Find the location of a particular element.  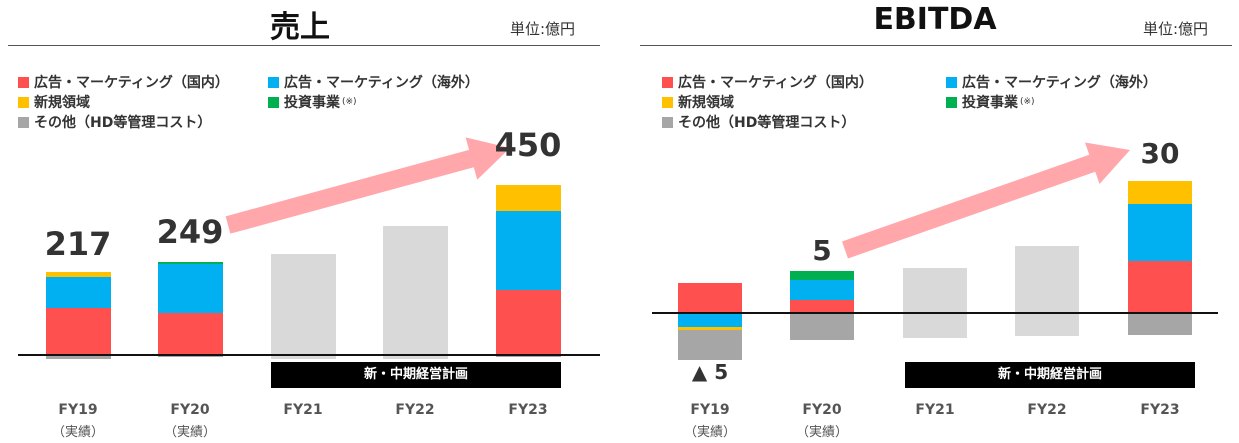

bar-total-label: ▲ 5 is located at coordinates (710, 372).